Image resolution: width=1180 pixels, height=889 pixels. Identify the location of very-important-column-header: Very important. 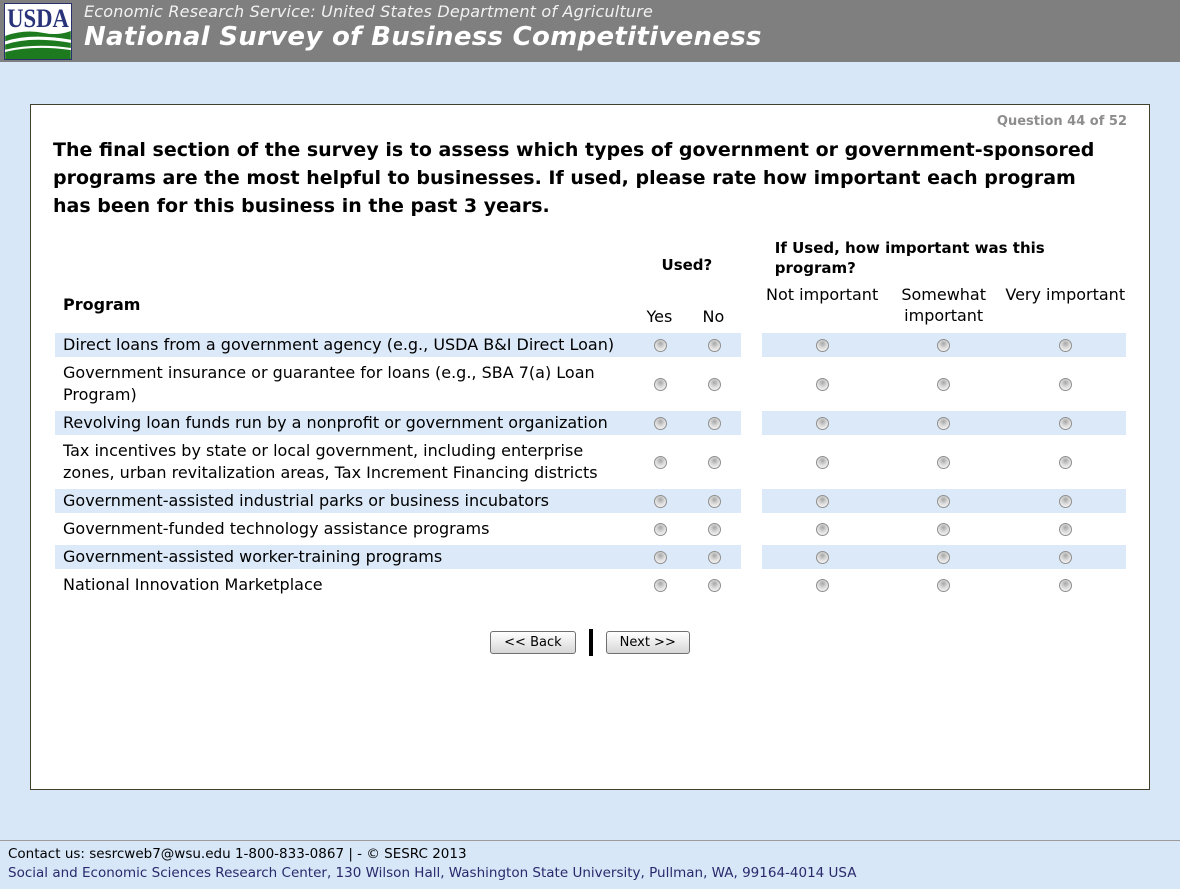
(1065, 294).